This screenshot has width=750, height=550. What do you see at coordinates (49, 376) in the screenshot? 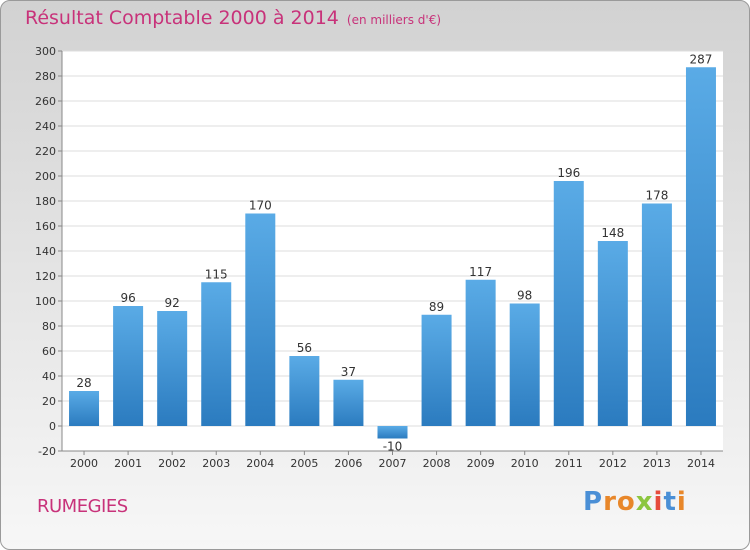
I see `y-tick-label: 40` at bounding box center [49, 376].